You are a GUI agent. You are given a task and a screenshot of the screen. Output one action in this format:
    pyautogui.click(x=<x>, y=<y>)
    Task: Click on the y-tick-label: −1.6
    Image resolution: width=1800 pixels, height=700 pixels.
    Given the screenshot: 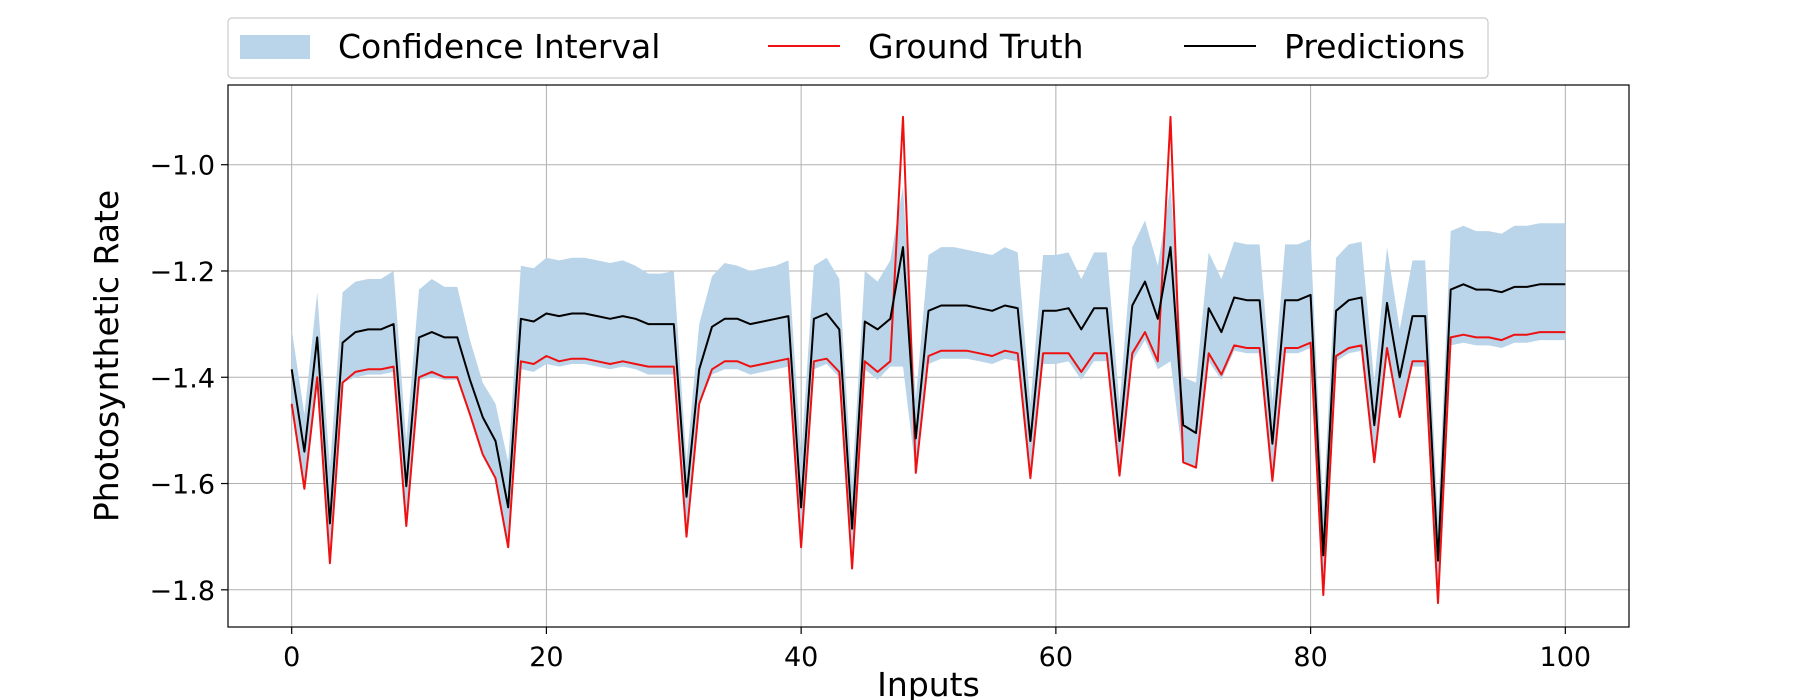 What is the action you would take?
    pyautogui.click(x=182, y=485)
    